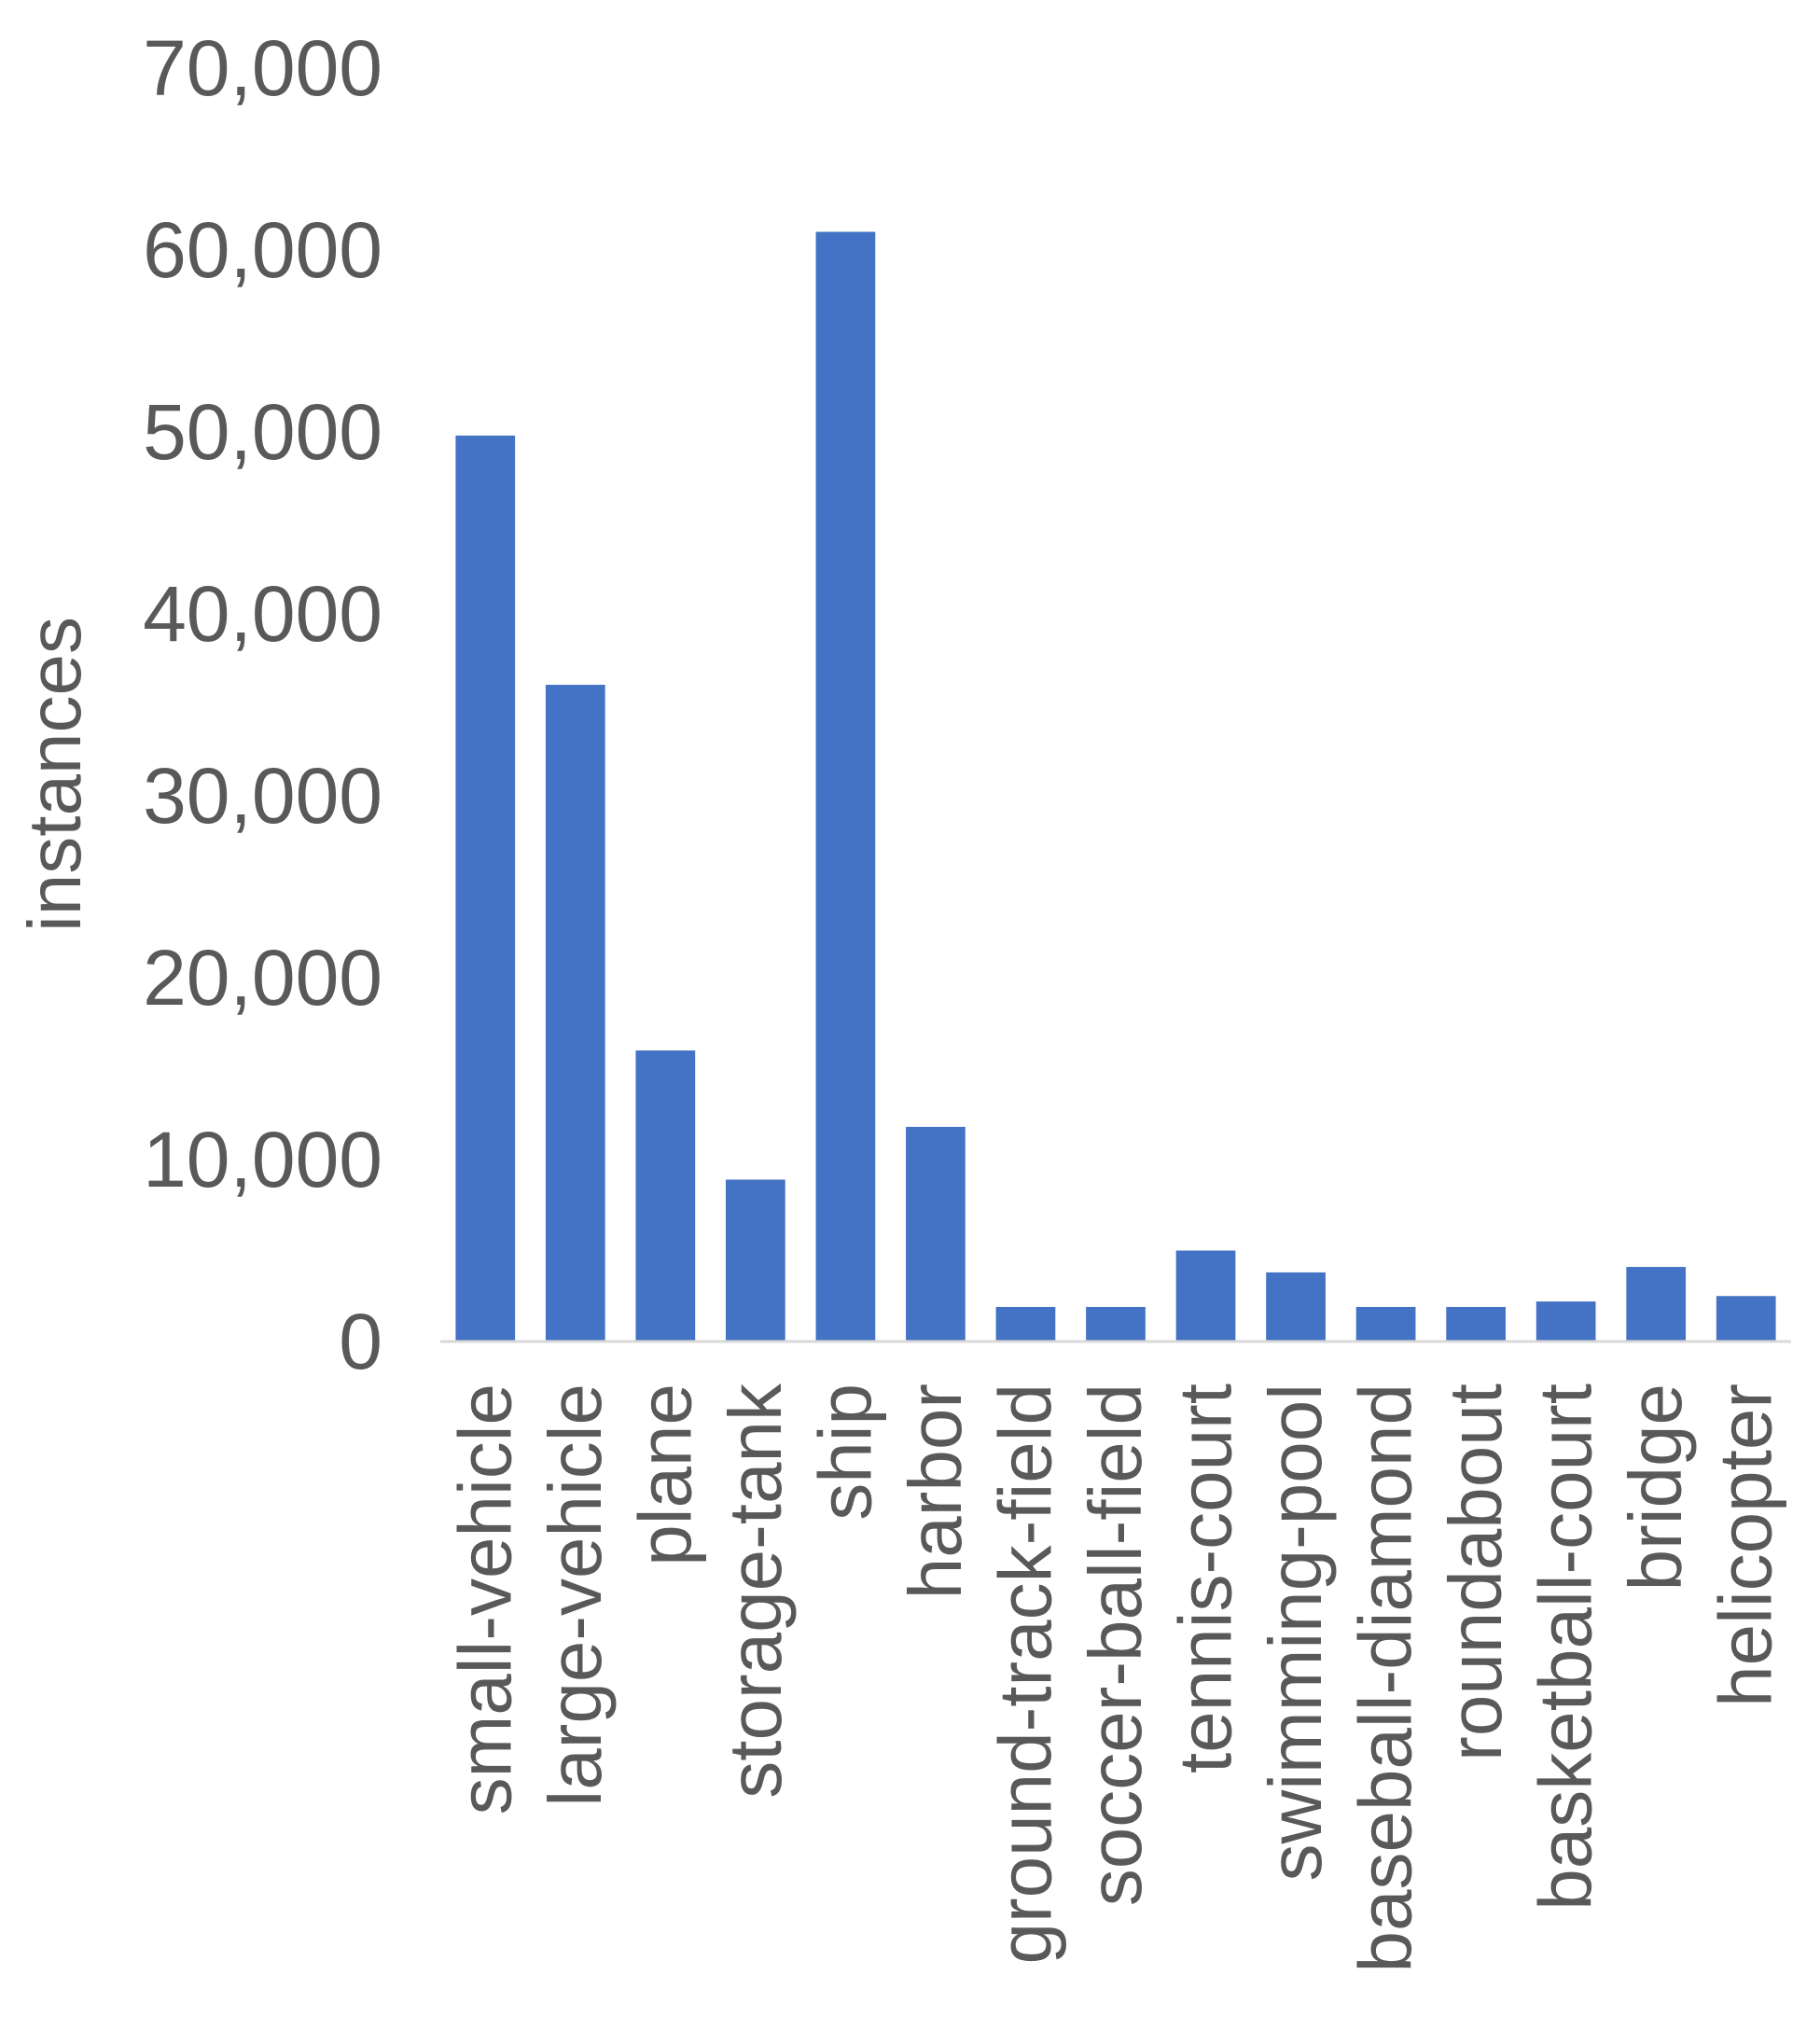 The image size is (1820, 2030). I want to click on y-tick-label: 50,000, so click(262, 432).